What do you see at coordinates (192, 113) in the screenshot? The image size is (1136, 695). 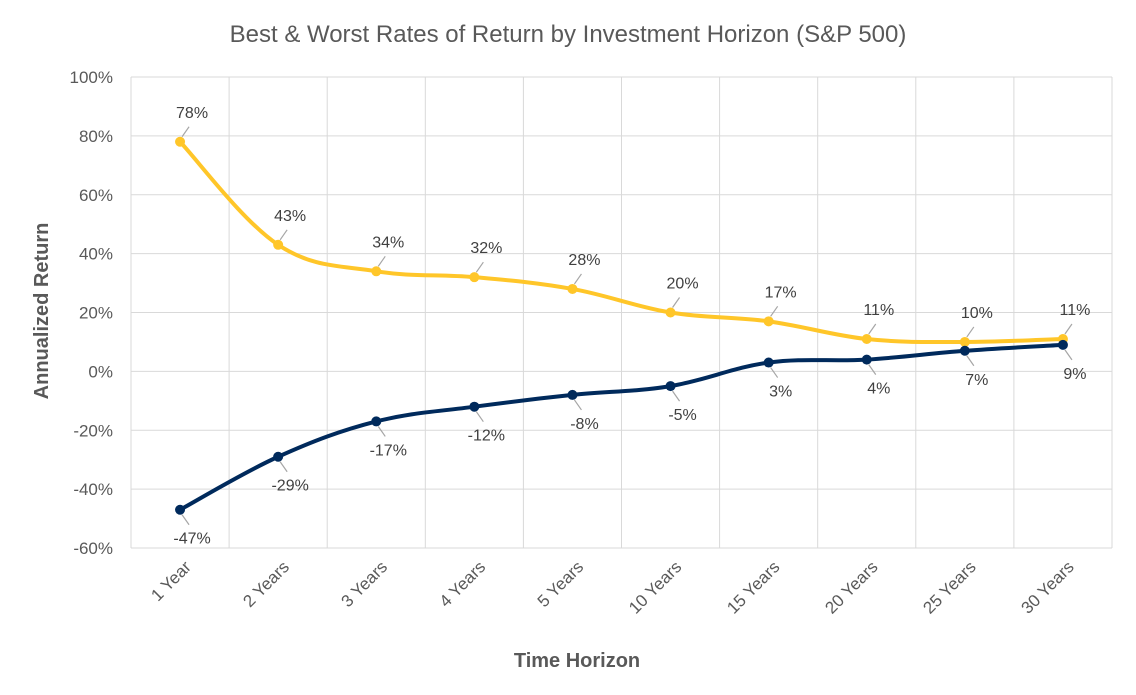 I see `best-return-label: 78%` at bounding box center [192, 113].